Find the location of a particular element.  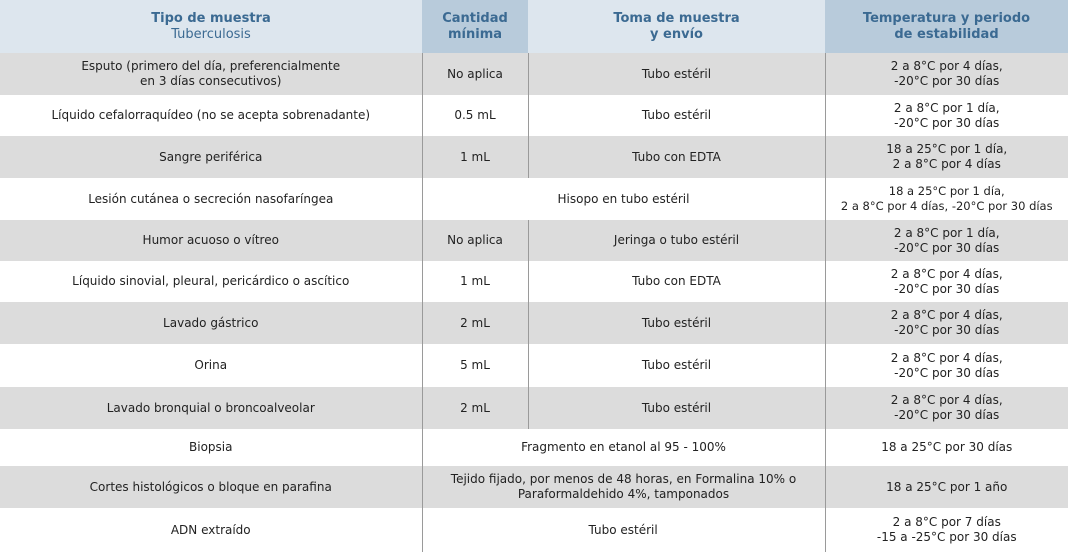

cell-temperature: 18 a 25°C por 1 día, 2 a 8°C por 4 días is located at coordinates (946, 157).